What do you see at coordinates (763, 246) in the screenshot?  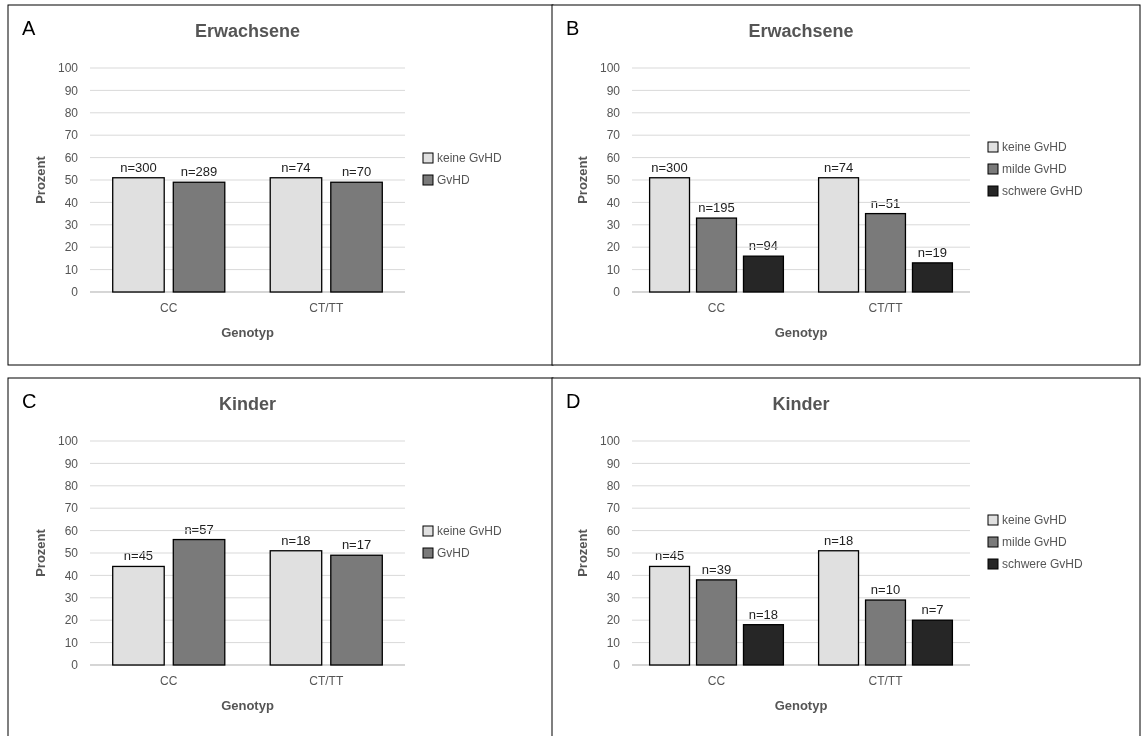 I see `annotation: n=94` at bounding box center [763, 246].